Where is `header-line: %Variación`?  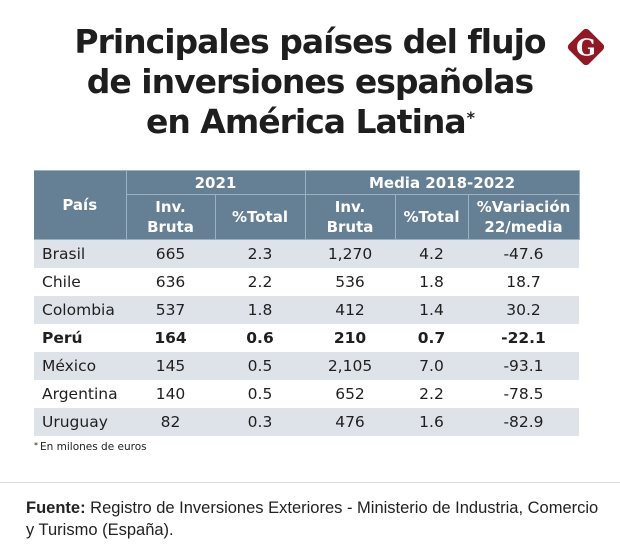
header-line: %Variación is located at coordinates (523, 207).